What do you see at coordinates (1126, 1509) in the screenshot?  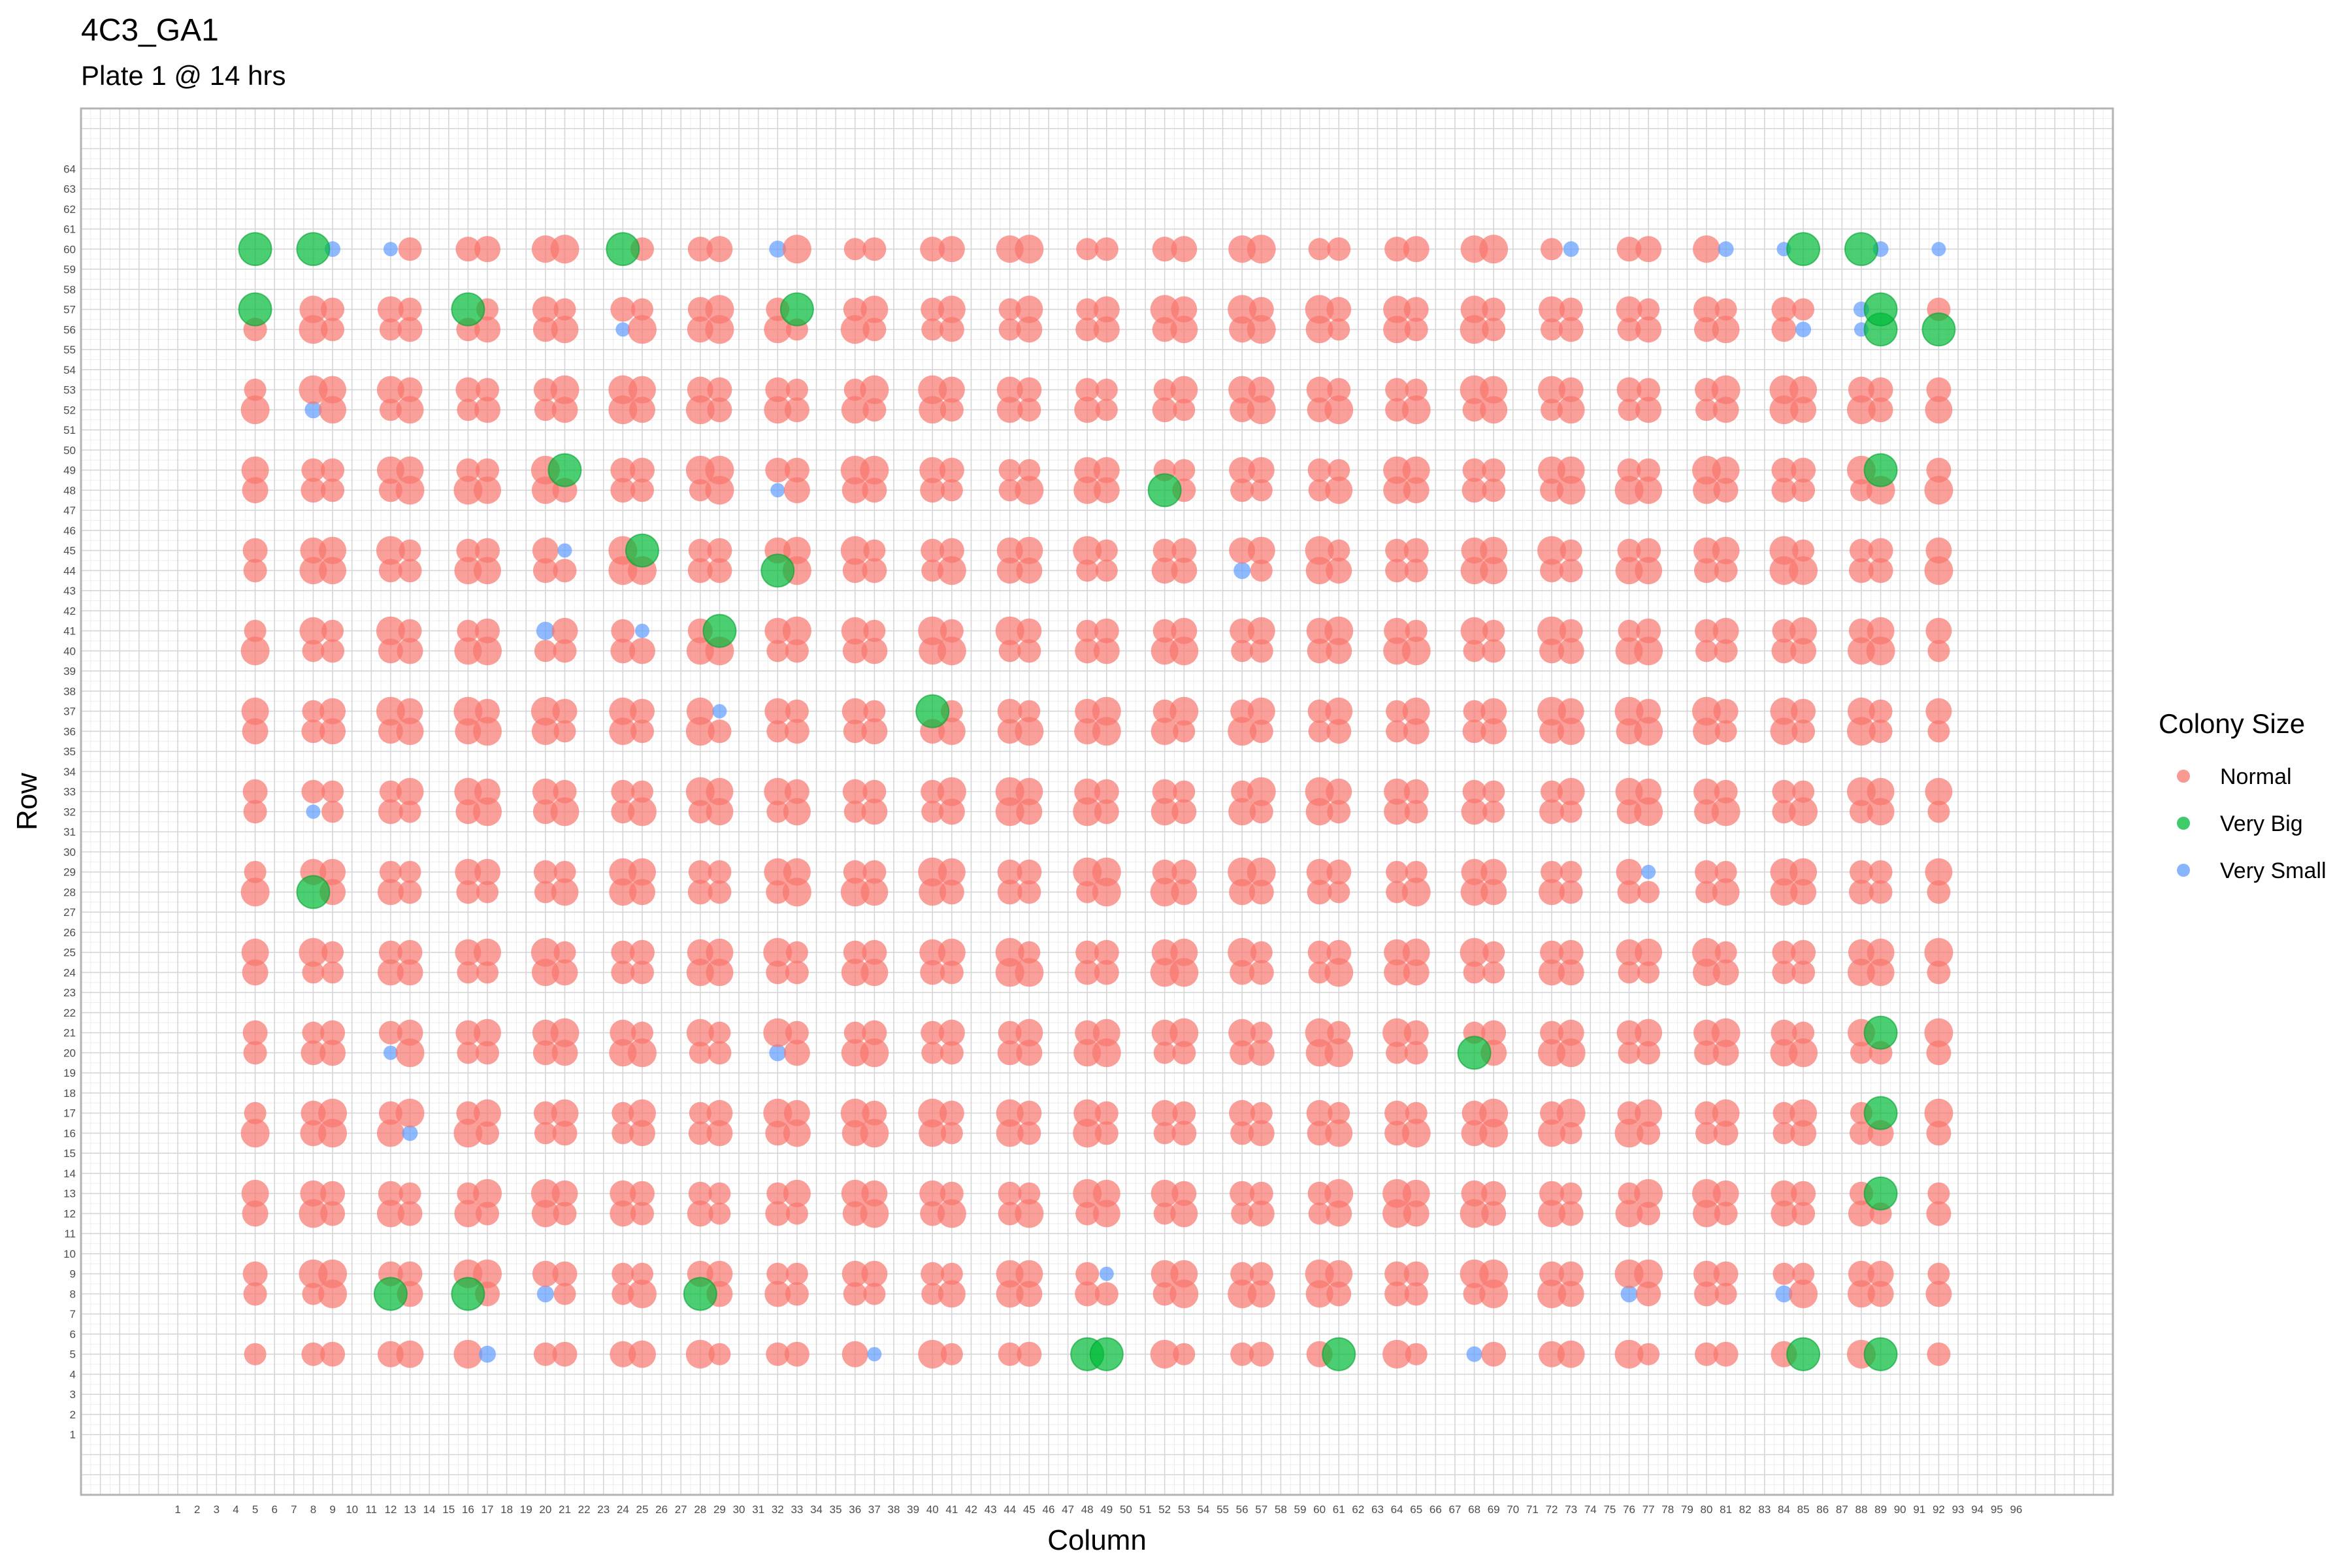 I see `x-tick-label: 50` at bounding box center [1126, 1509].